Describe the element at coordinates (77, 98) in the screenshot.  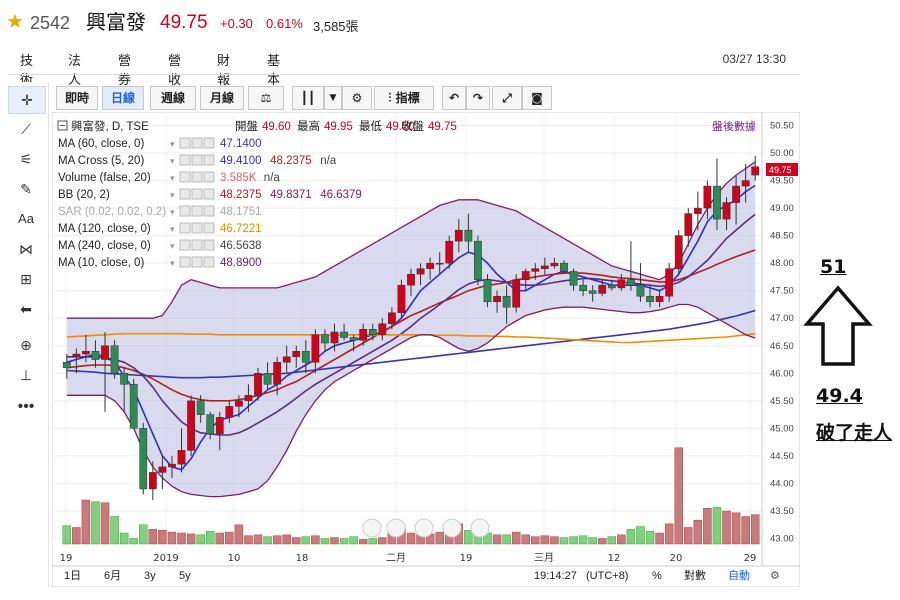
I see `interval-intraday-button: 即時` at that location.